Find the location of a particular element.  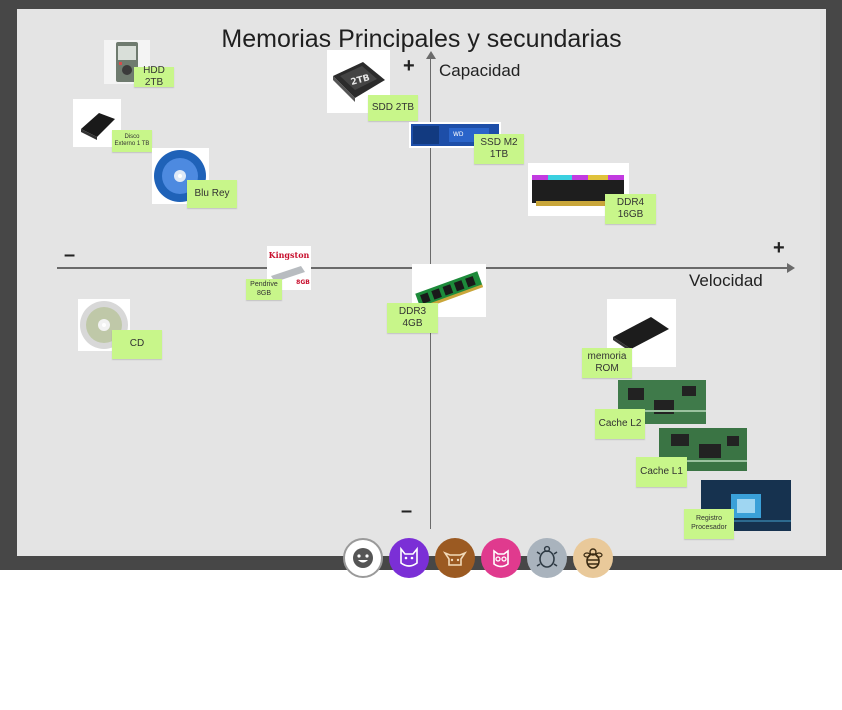

turtle-icon is located at coordinates (547, 556).